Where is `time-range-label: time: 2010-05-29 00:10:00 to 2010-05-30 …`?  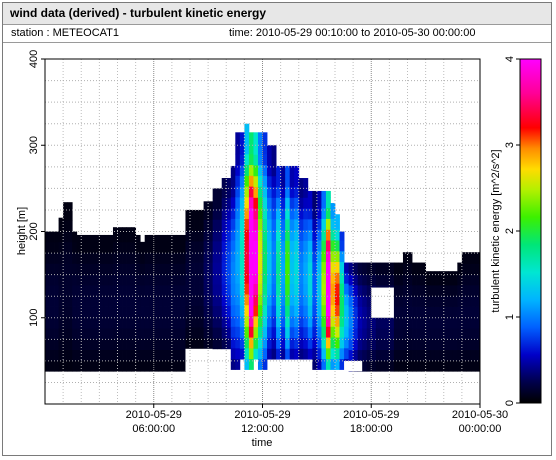 time-range-label: time: 2010-05-29 00:10:00 to 2010-05-30 … is located at coordinates (352, 33).